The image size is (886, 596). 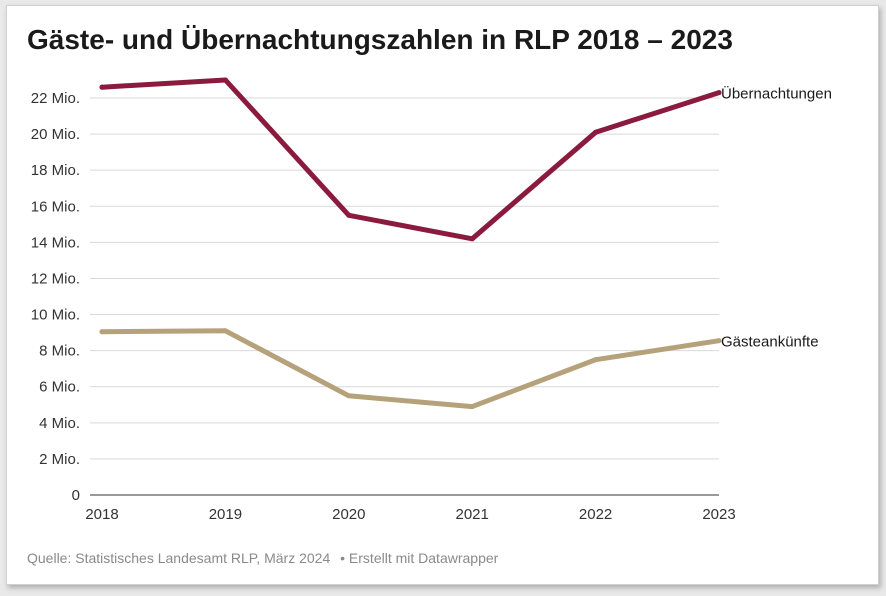 I want to click on x-axis-ticks: 2018 2019 2020 2021 2022 2023, so click(x=410, y=514).